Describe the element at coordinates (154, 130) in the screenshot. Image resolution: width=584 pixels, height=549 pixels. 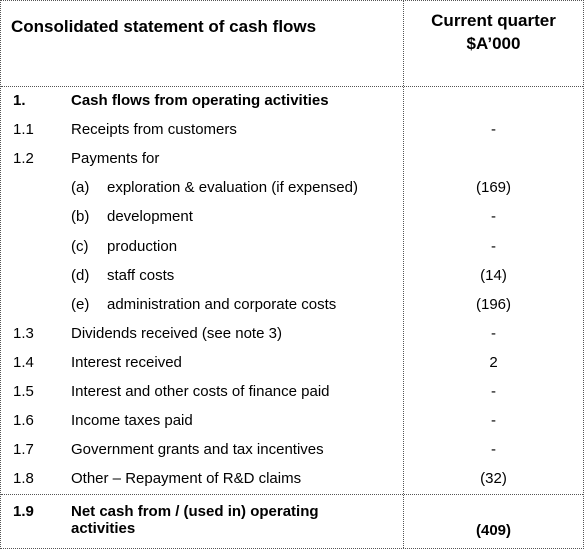
I see `row-label: Receipts from customers` at that location.